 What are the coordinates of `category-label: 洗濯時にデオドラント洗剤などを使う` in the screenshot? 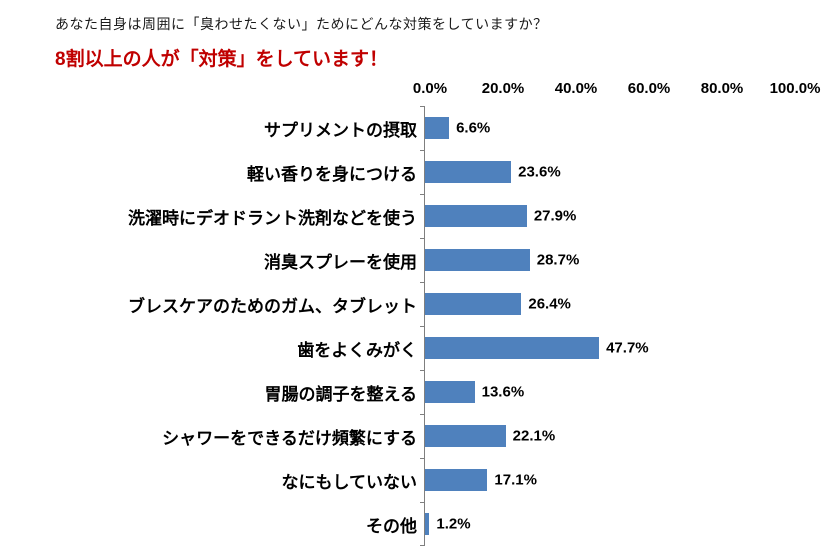 It's located at (272, 218).